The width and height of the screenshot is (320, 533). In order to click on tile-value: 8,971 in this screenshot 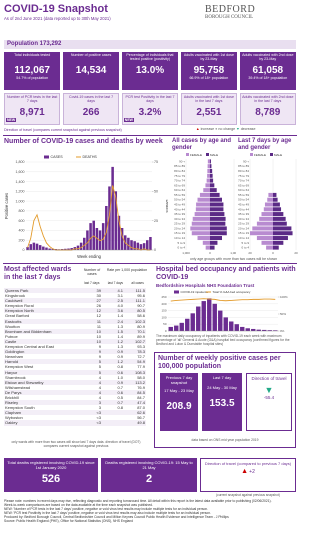, I will do `click(32, 112)`.